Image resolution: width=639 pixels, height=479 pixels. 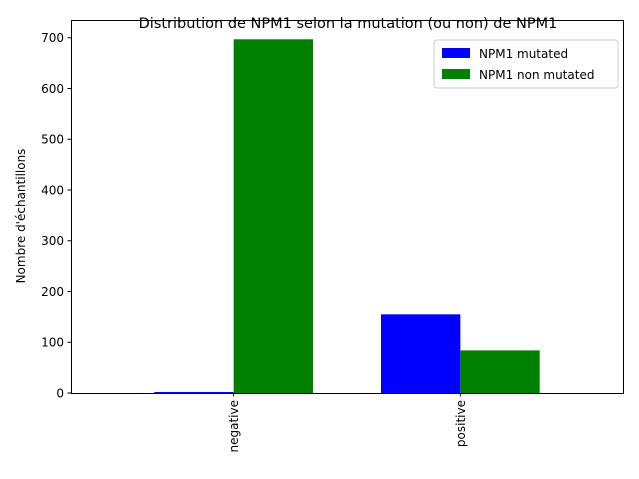 I want to click on x-tick-label-positive: positive, so click(x=461, y=423).